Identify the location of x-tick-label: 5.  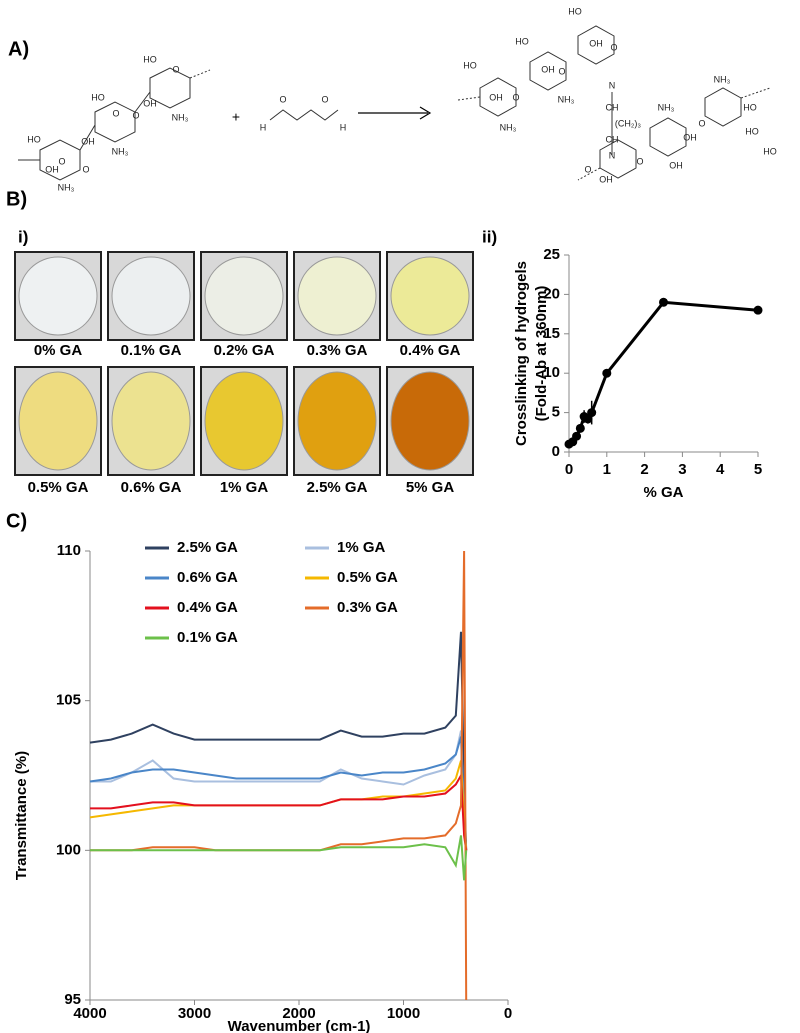
(758, 469).